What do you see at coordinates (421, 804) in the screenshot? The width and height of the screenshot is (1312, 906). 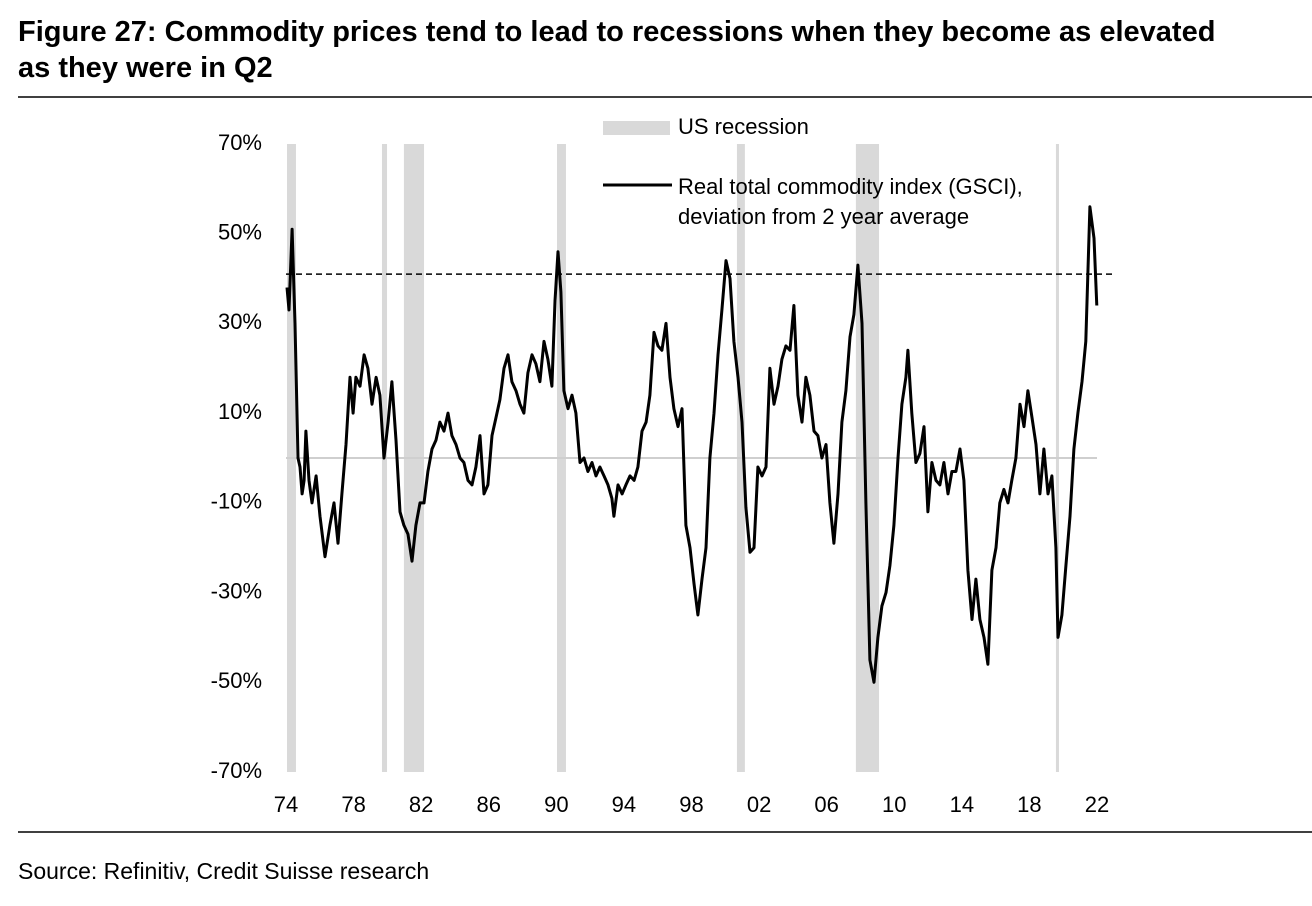 I see `x-tick-label: 82` at bounding box center [421, 804].